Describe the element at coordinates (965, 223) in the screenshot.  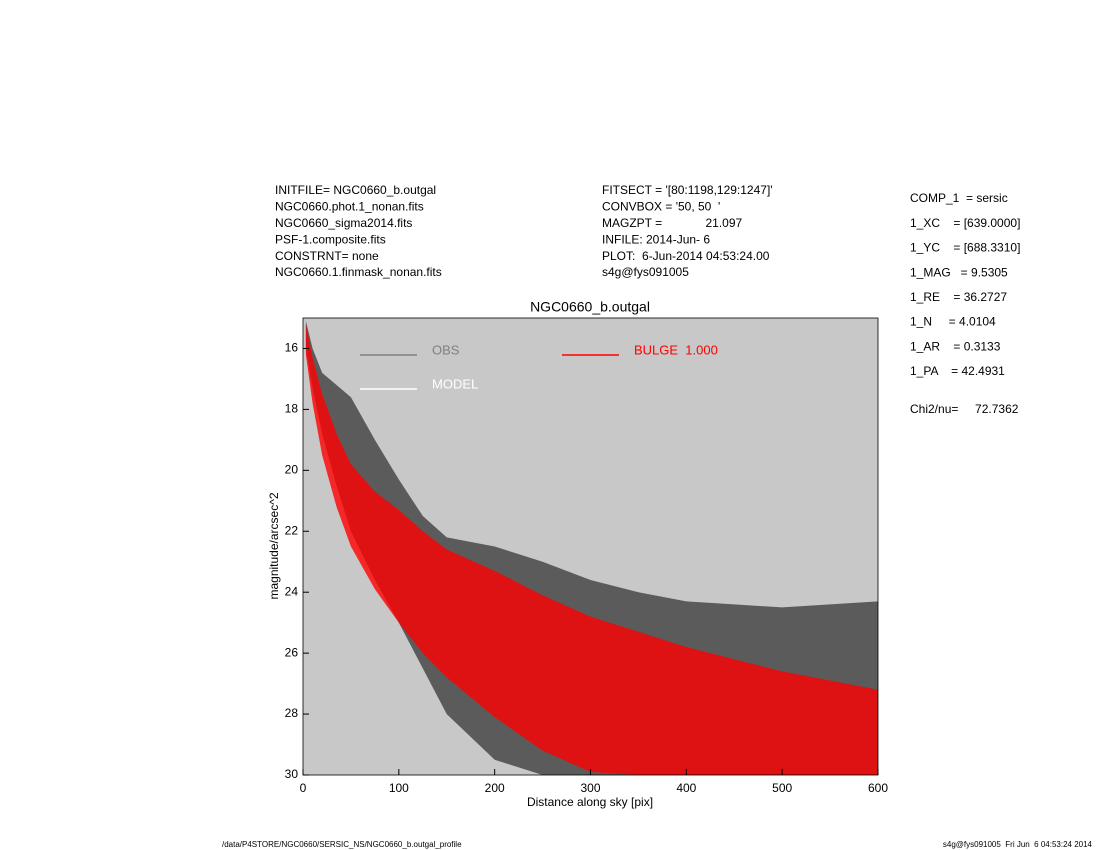
I see `parameter-line: 1_XC = [639.0000]` at that location.